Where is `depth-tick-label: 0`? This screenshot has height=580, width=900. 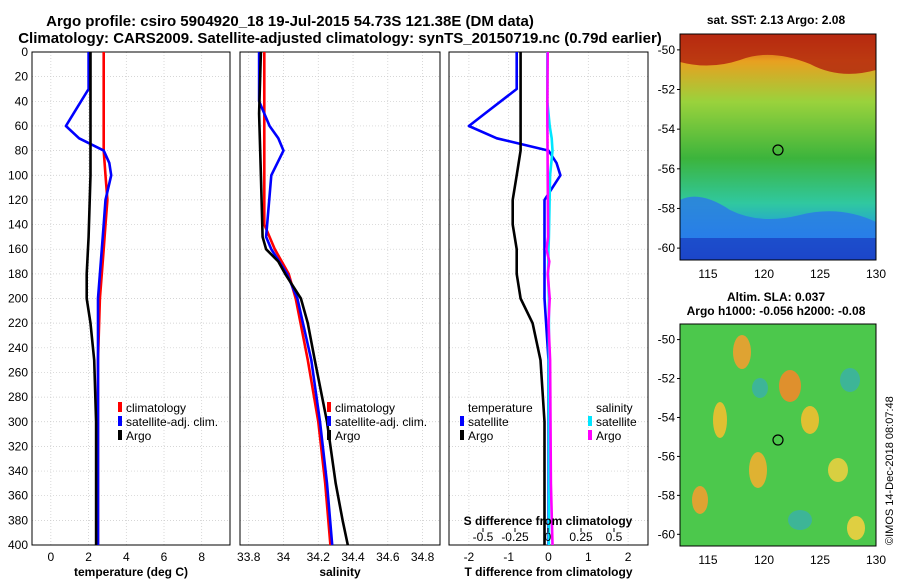
depth-tick-label: 0 is located at coordinates (24, 52).